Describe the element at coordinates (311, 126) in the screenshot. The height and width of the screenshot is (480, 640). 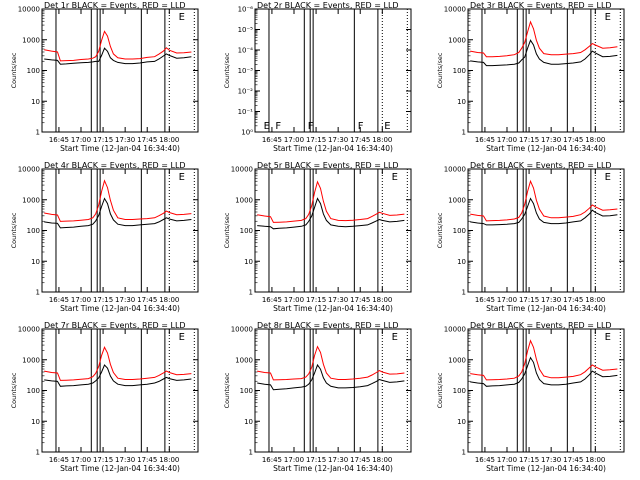
I see `interval-marker: F` at that location.